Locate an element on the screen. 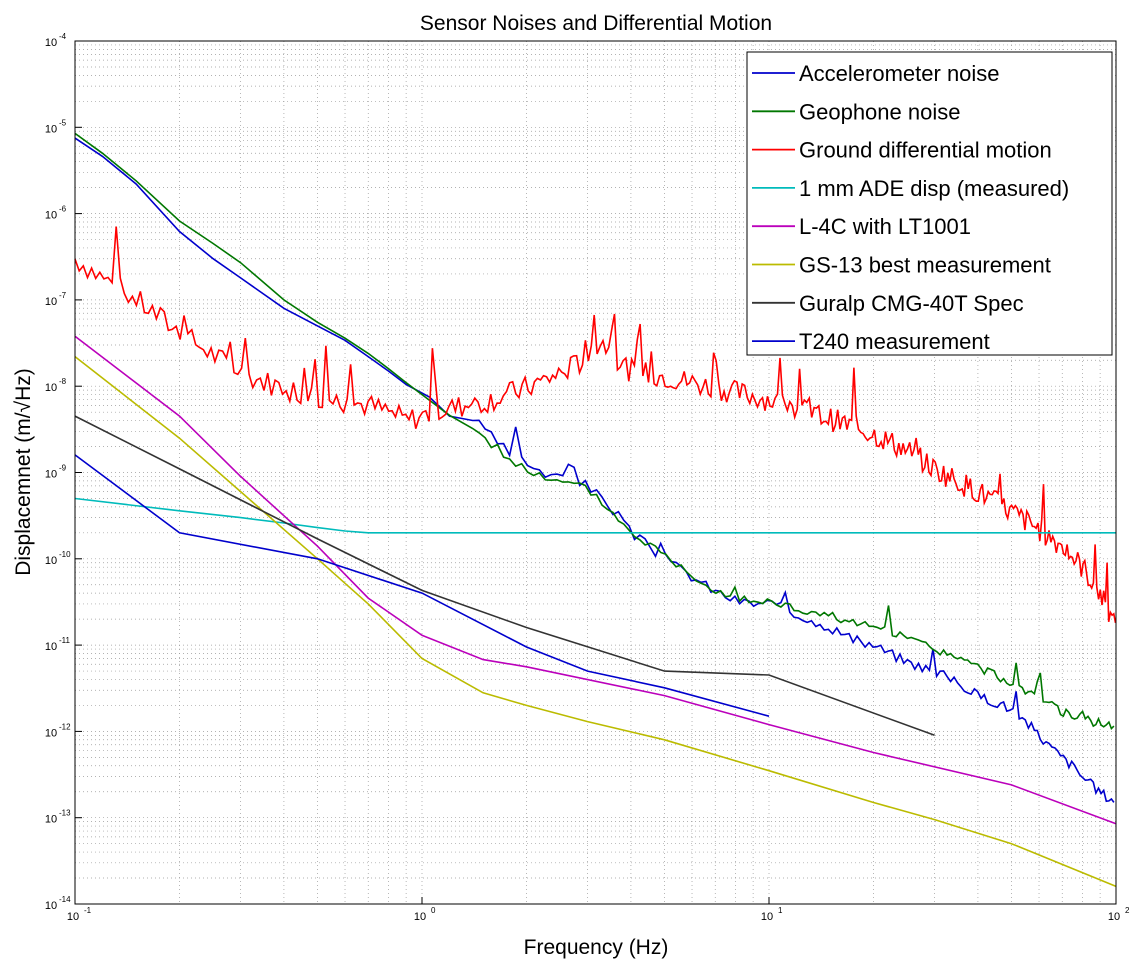  y-tick-exponent: -5 is located at coordinates (63, 122).